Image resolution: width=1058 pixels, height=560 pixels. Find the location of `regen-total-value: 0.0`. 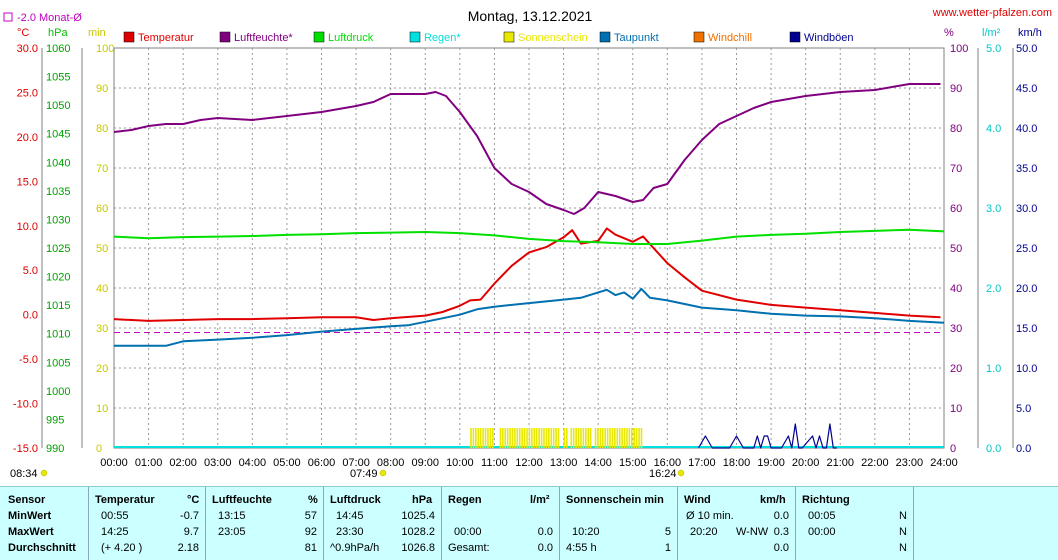

regen-total-value: 0.0 is located at coordinates (545, 548).